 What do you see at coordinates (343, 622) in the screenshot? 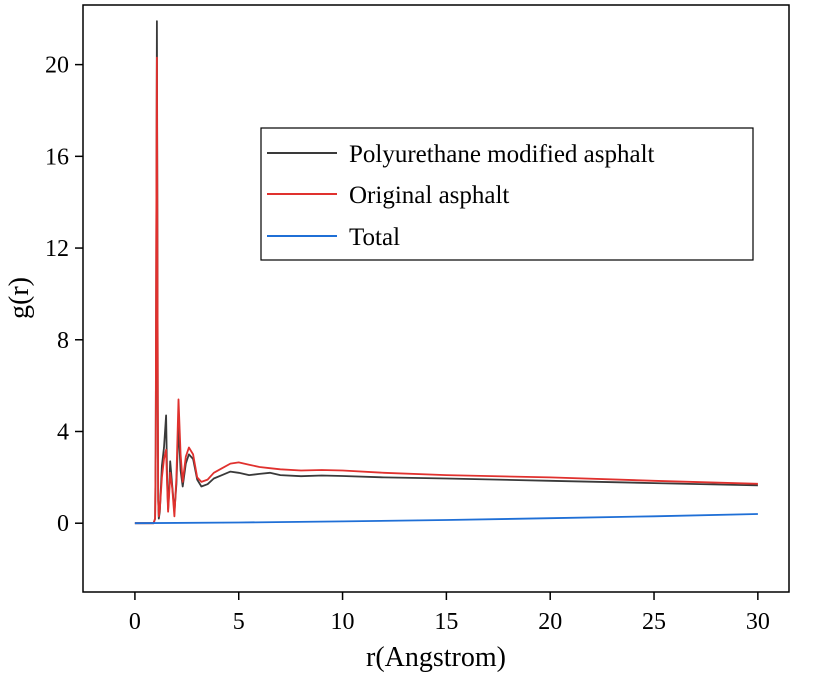
I see `x-tick-label-2: 10` at bounding box center [343, 622].